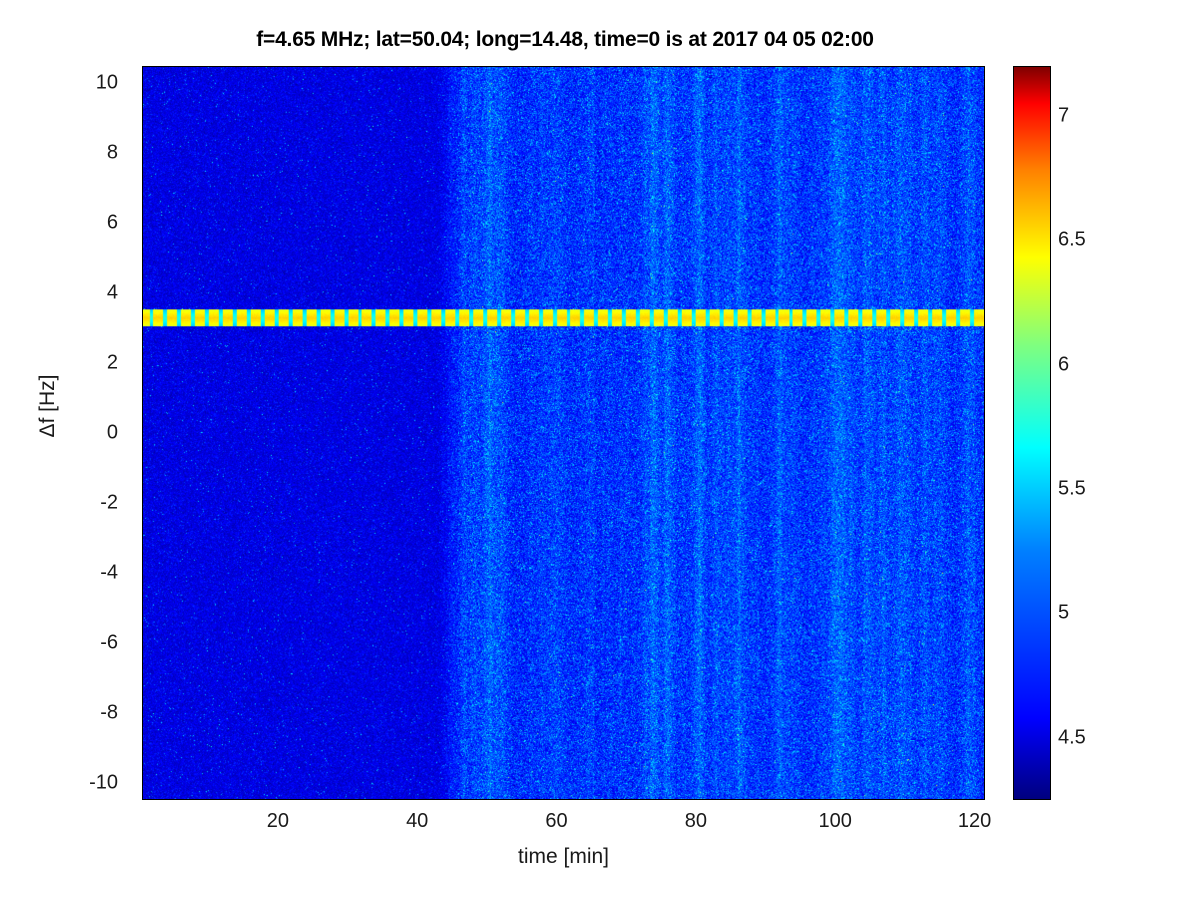  Describe the element at coordinates (1072, 737) in the screenshot. I see `colorbar-tick-text: 4.5` at that location.